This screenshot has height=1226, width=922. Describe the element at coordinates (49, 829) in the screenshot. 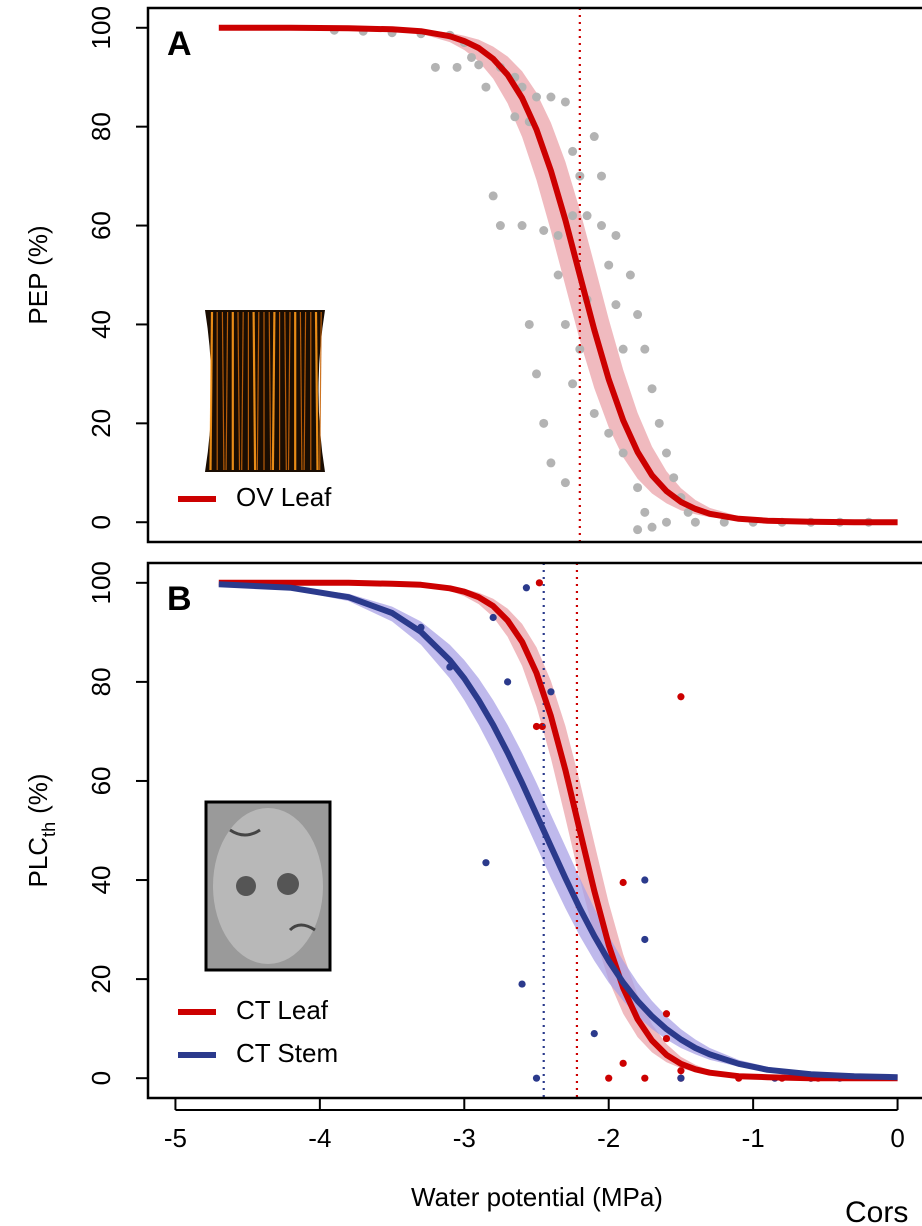

I see `y-axis-label-part: th` at that location.